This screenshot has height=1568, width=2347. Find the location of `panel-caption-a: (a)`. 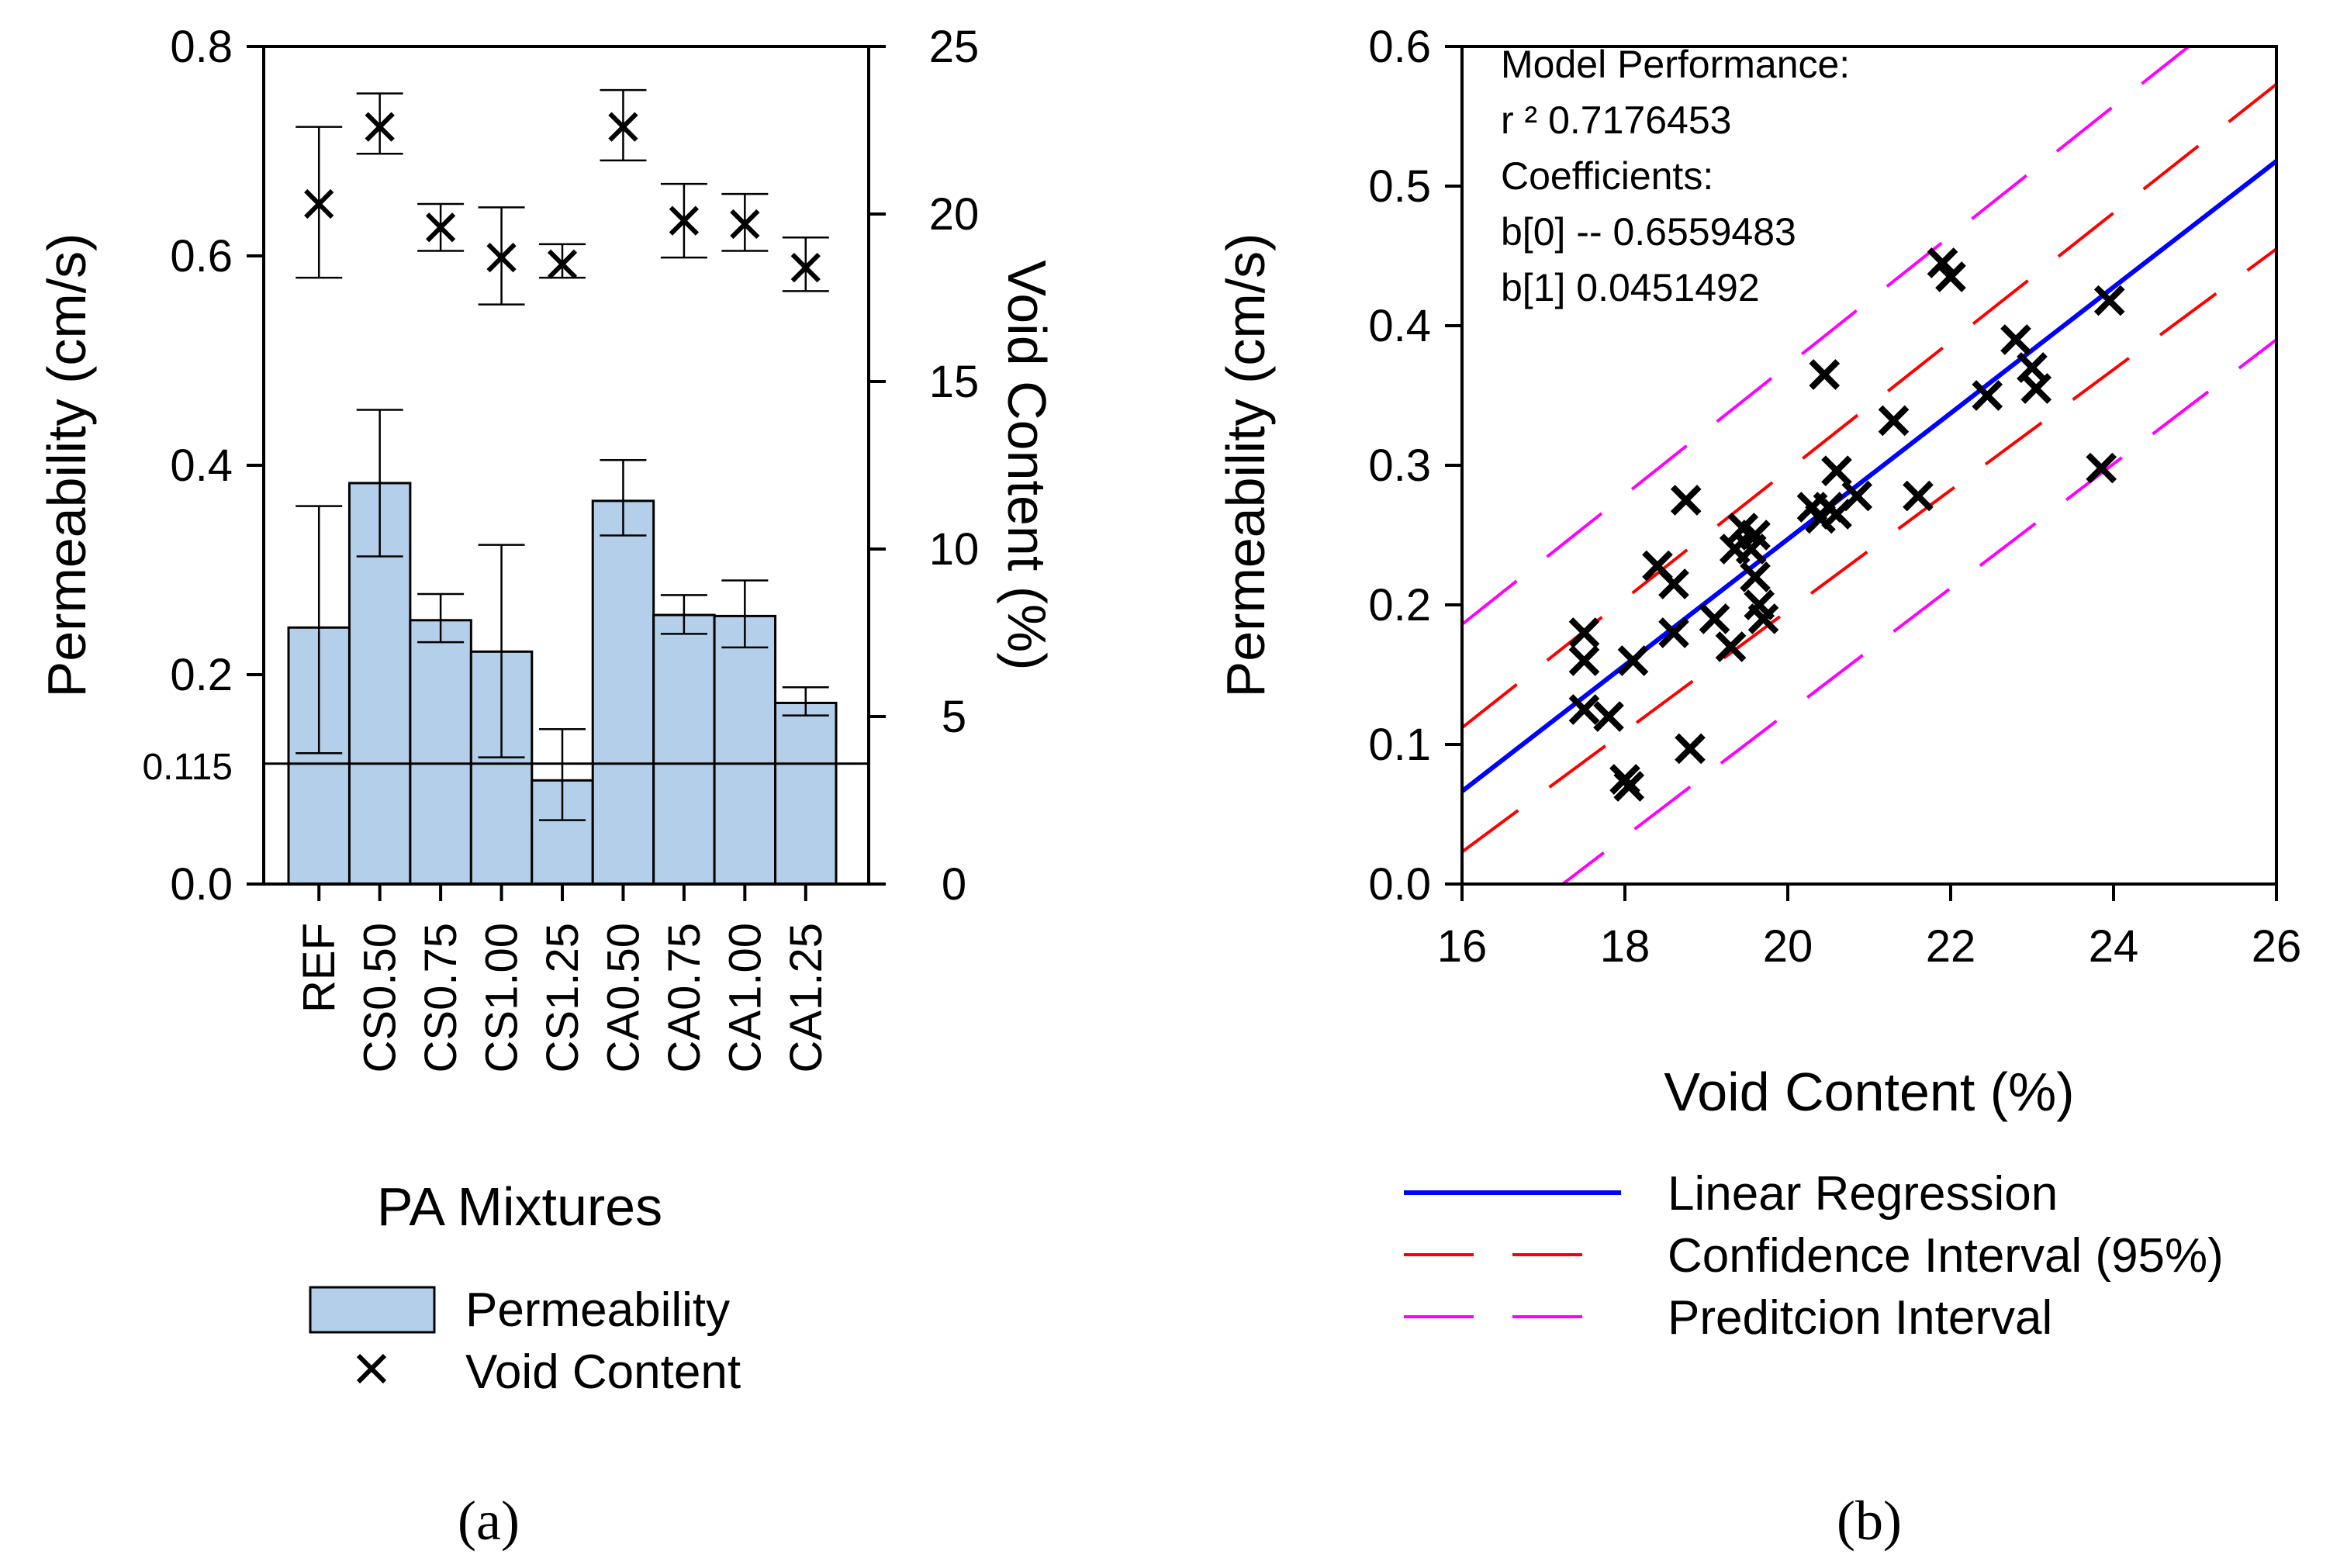

panel-caption-a: (a) is located at coordinates (489, 1521).